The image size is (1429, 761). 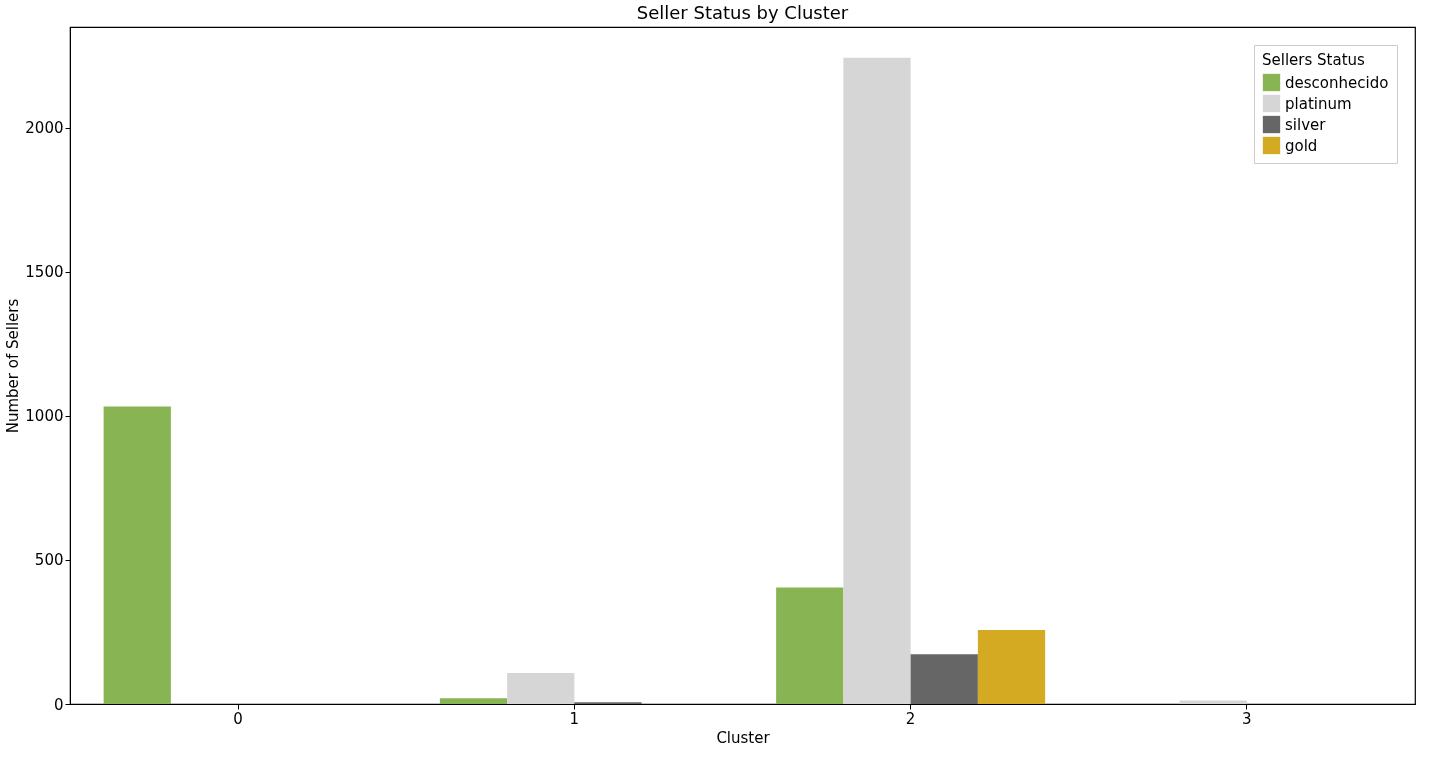 What do you see at coordinates (49, 560) in the screenshot?
I see `y-tick-label: 500` at bounding box center [49, 560].